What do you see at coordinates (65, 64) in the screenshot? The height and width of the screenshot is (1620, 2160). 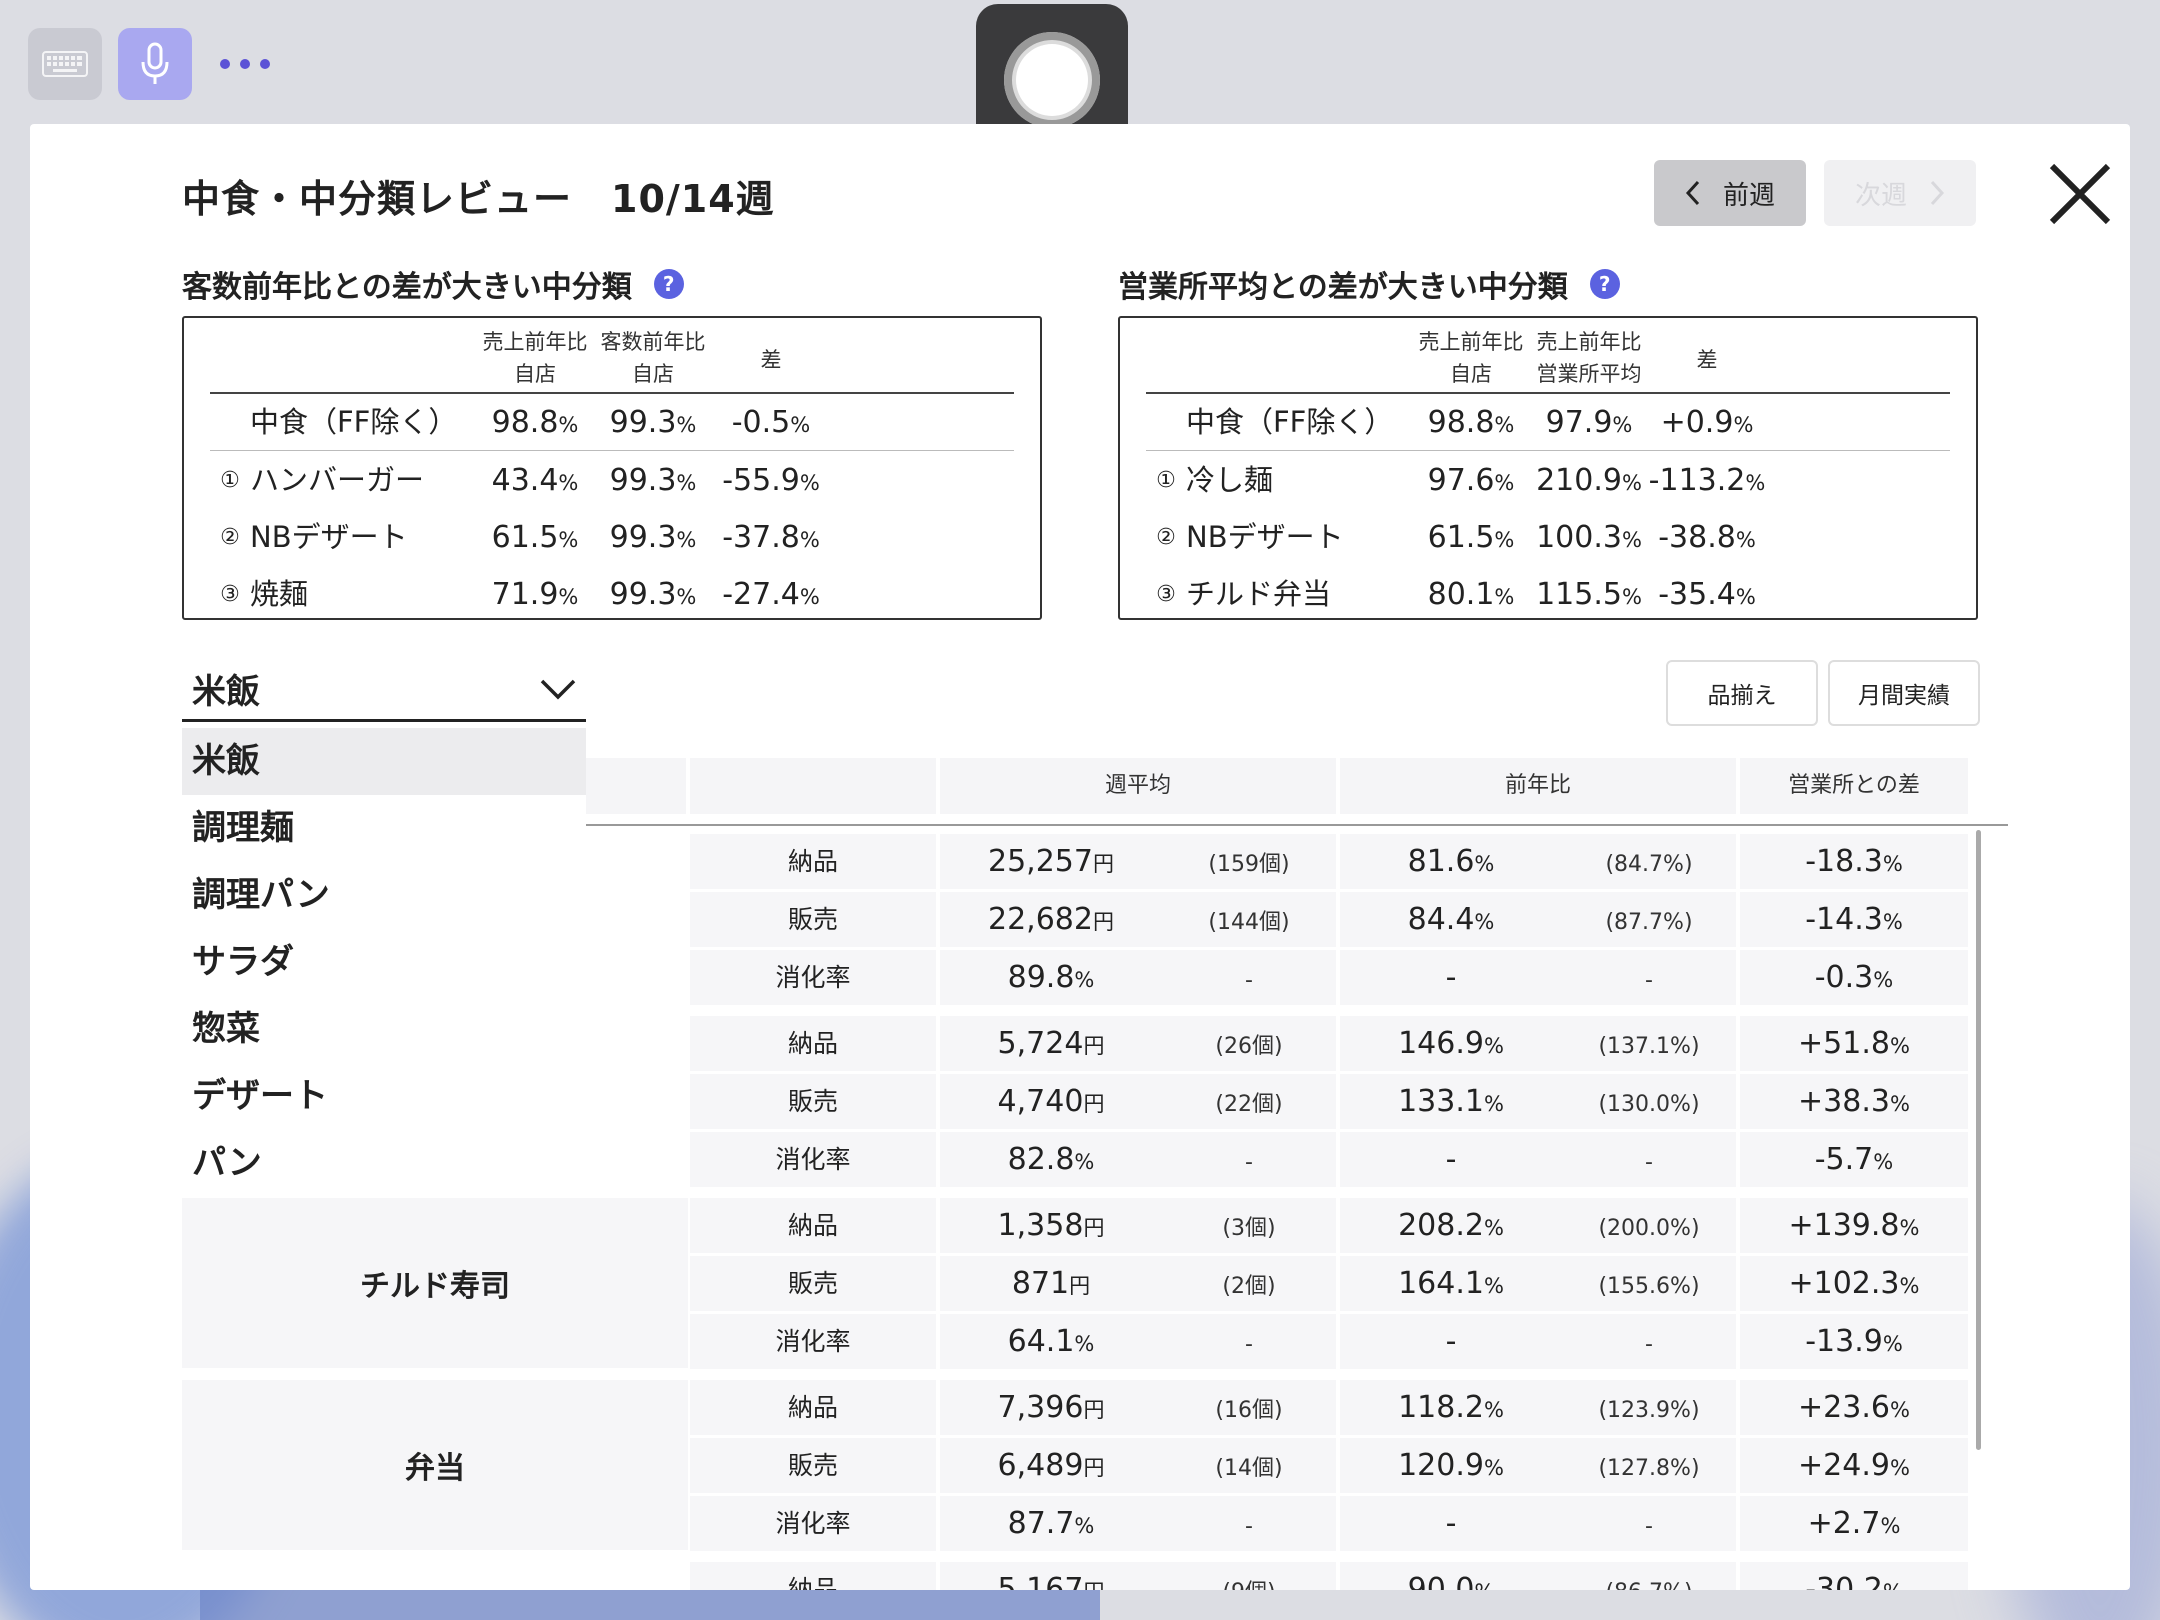 I see `keyboard-button` at bounding box center [65, 64].